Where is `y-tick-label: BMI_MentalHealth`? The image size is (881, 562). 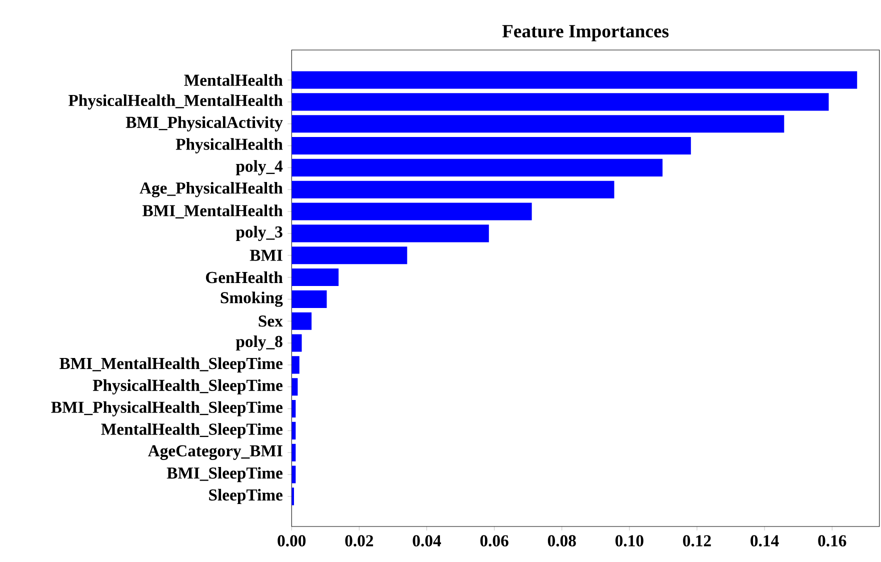 y-tick-label: BMI_MentalHealth is located at coordinates (212, 211).